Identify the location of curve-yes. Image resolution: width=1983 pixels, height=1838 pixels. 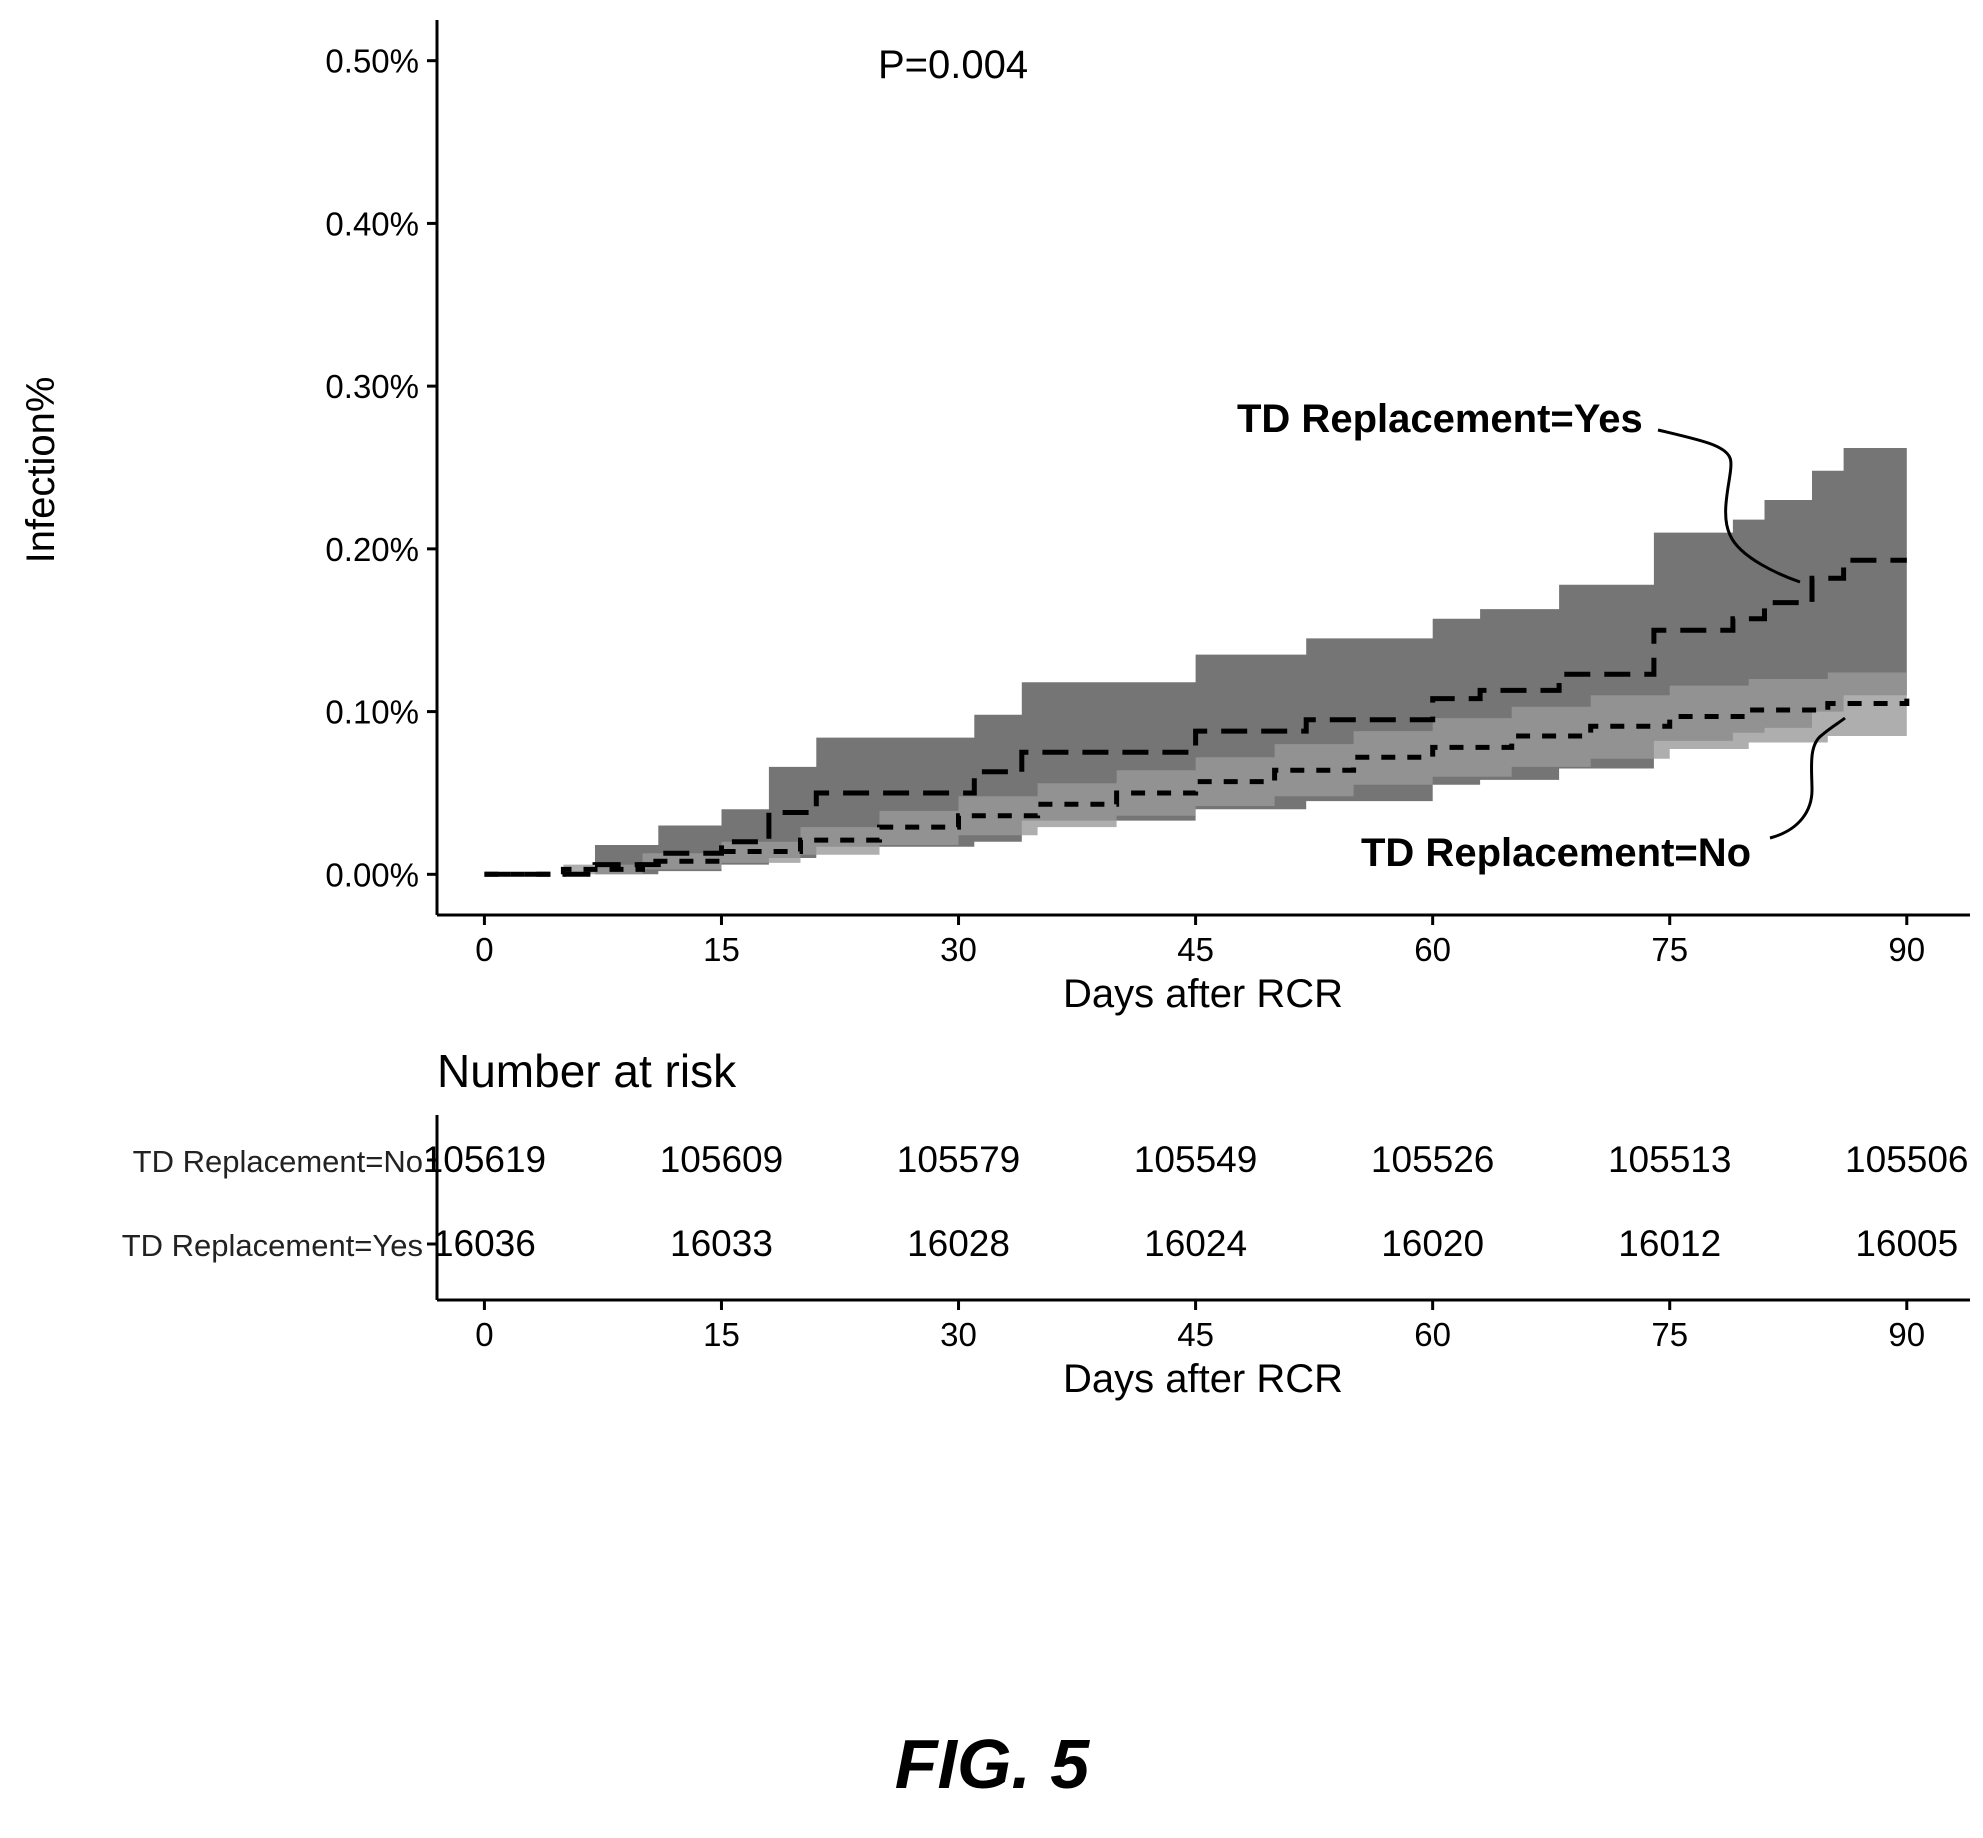
(1195, 717).